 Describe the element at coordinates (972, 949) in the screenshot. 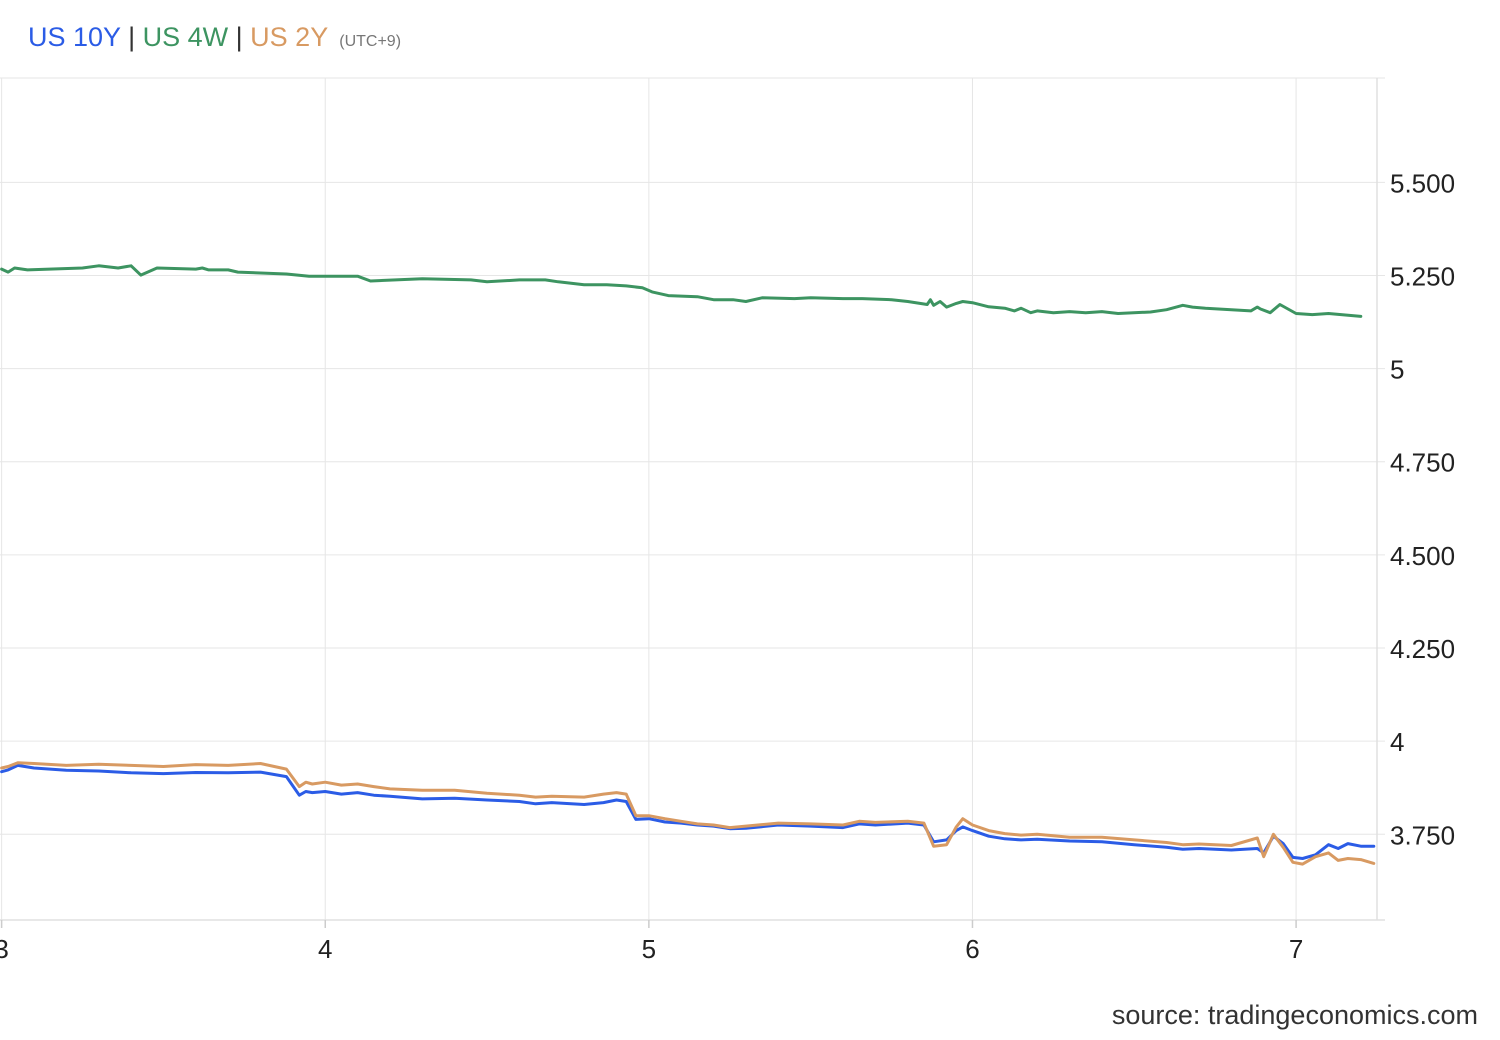

I see `x-tick-label: 6` at that location.